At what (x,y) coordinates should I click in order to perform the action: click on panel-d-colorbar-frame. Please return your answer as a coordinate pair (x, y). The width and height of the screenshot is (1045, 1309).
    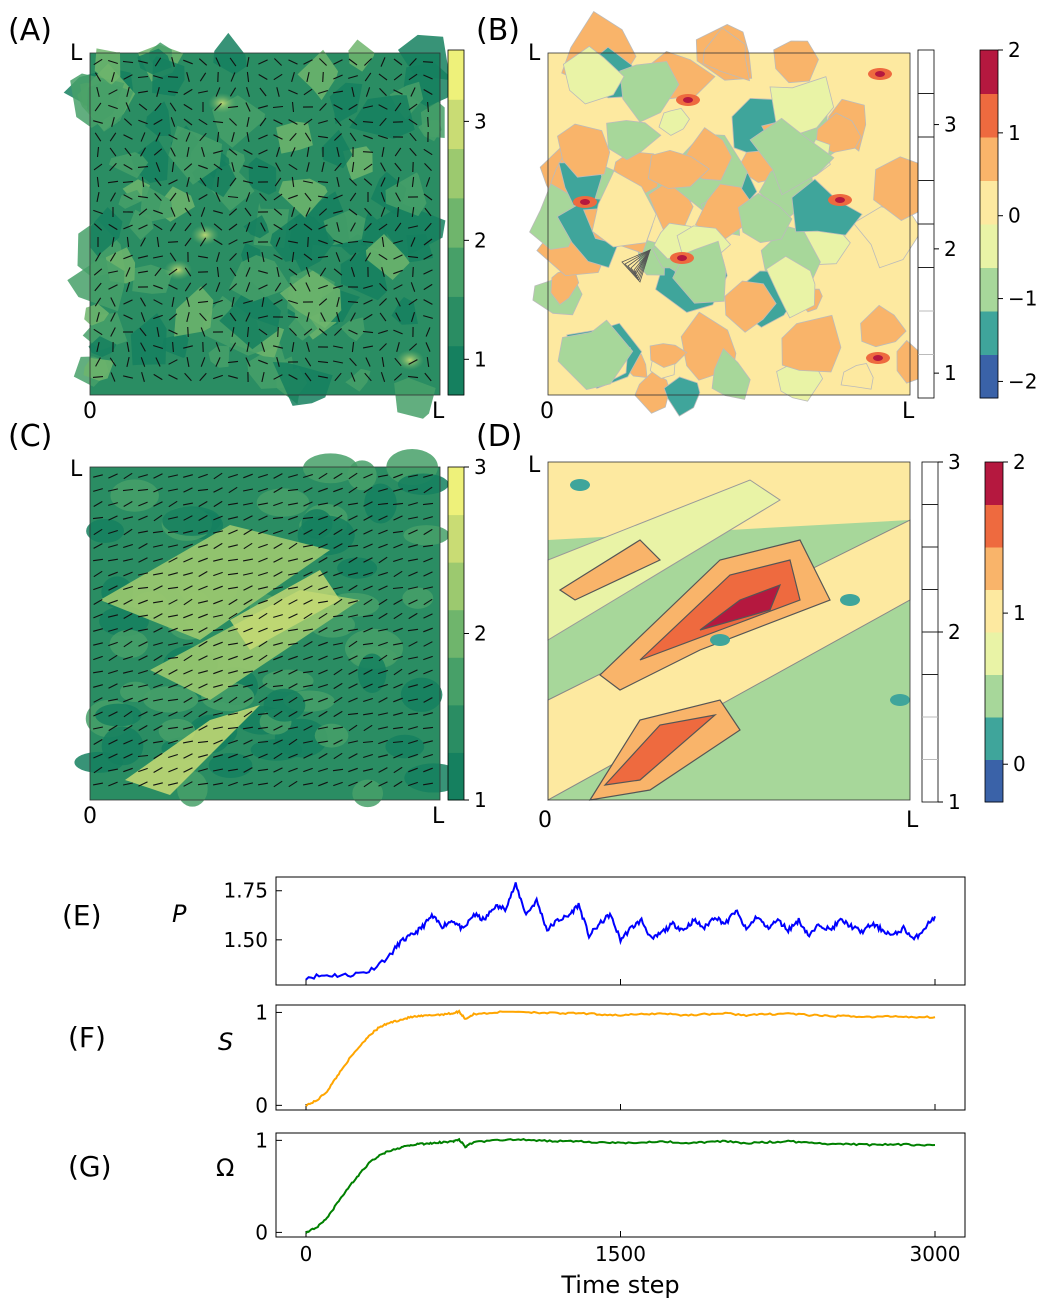
    Looking at the image, I should click on (994, 632).